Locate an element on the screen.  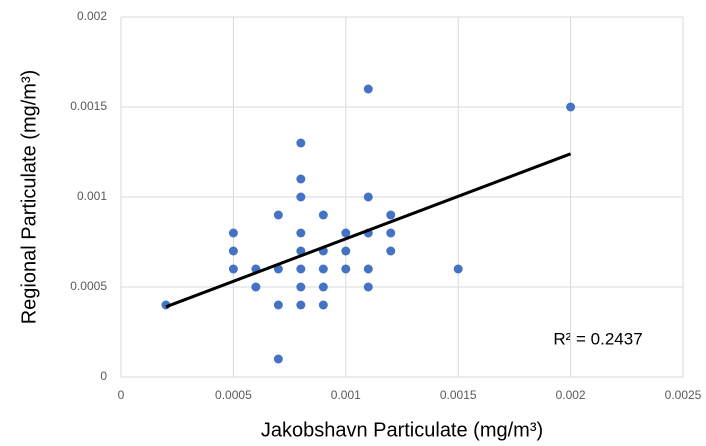
y-tick-label: 0.0015 is located at coordinates (88, 106).